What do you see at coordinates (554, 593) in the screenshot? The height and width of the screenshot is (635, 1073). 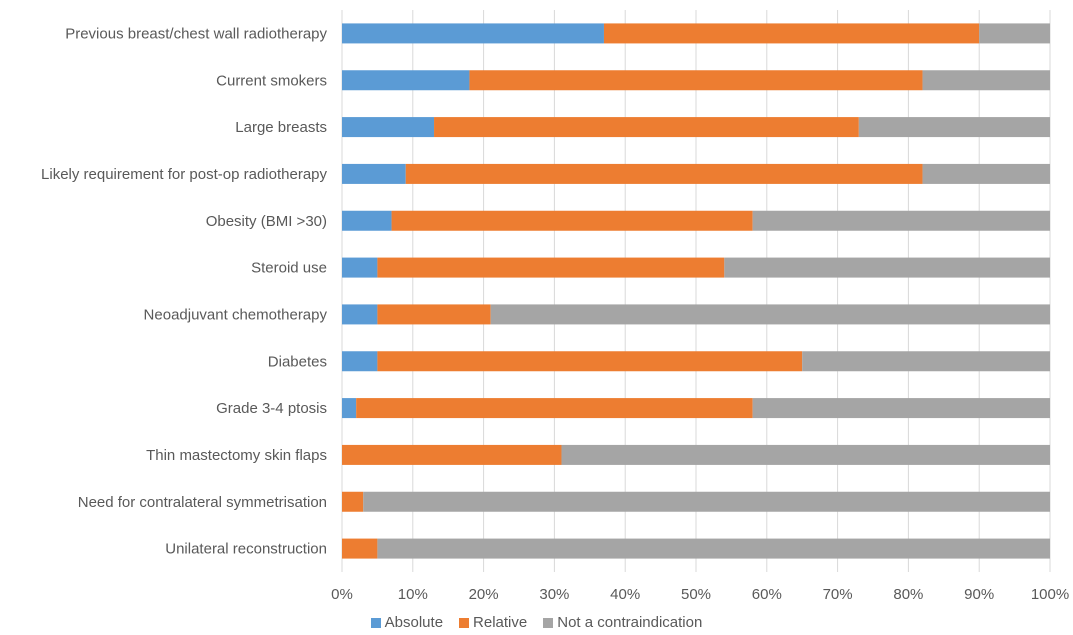 I see `x-tick-label: 30%` at bounding box center [554, 593].